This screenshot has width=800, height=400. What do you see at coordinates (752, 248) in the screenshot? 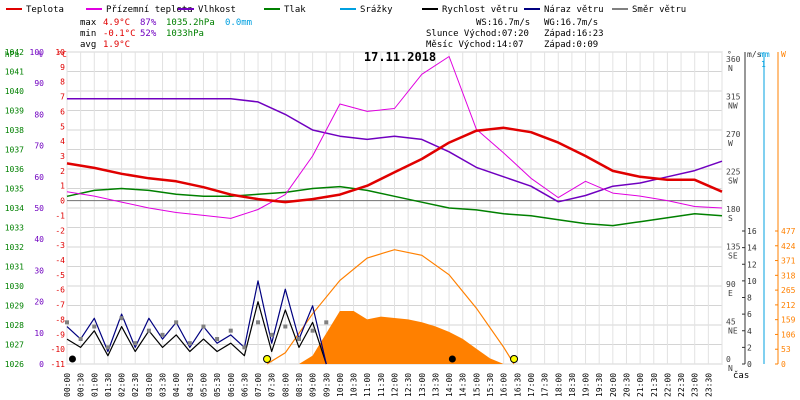
I see `wind-tick: 14` at bounding box center [752, 248].